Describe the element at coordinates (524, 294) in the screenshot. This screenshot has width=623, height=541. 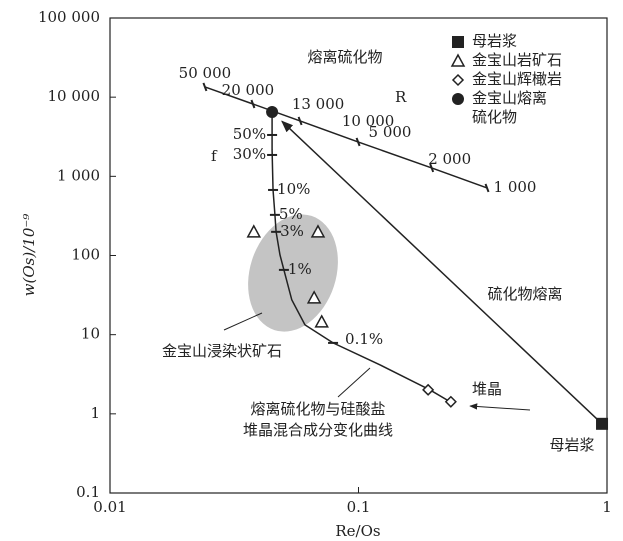
I see `annotation: 硫化物熔离` at that location.